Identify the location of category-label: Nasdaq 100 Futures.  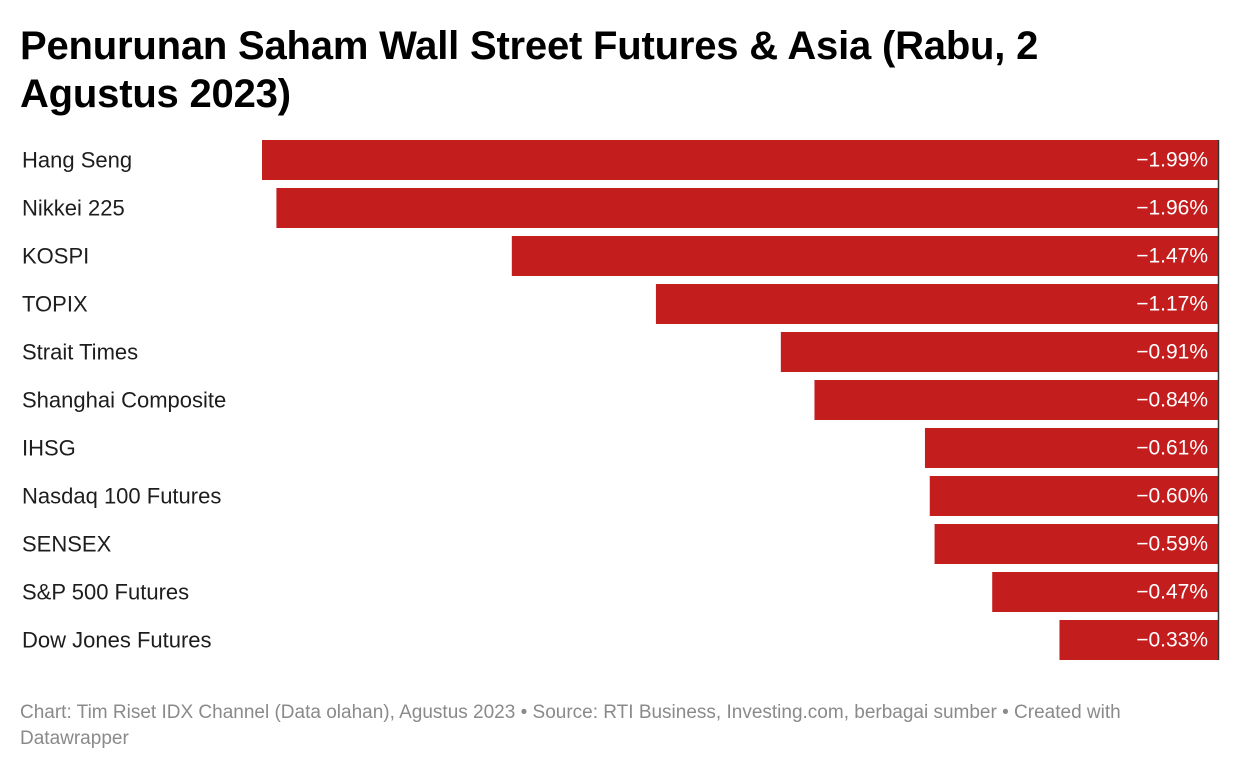
(121, 496).